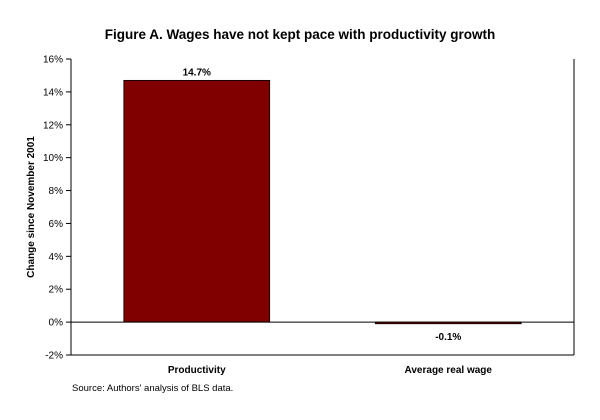  What do you see at coordinates (56, 224) in the screenshot?
I see `y-tick-label: 6%` at bounding box center [56, 224].